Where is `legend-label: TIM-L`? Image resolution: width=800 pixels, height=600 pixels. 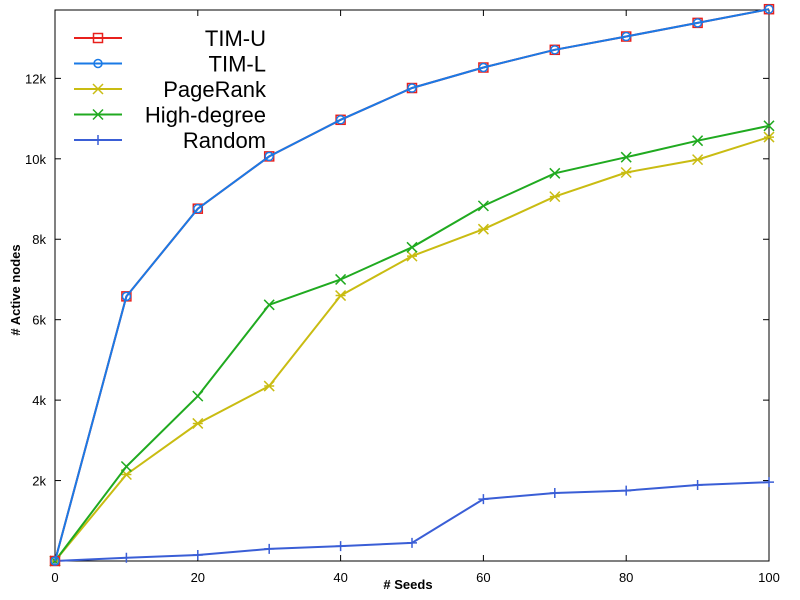 legend-label: TIM-L is located at coordinates (237, 64).